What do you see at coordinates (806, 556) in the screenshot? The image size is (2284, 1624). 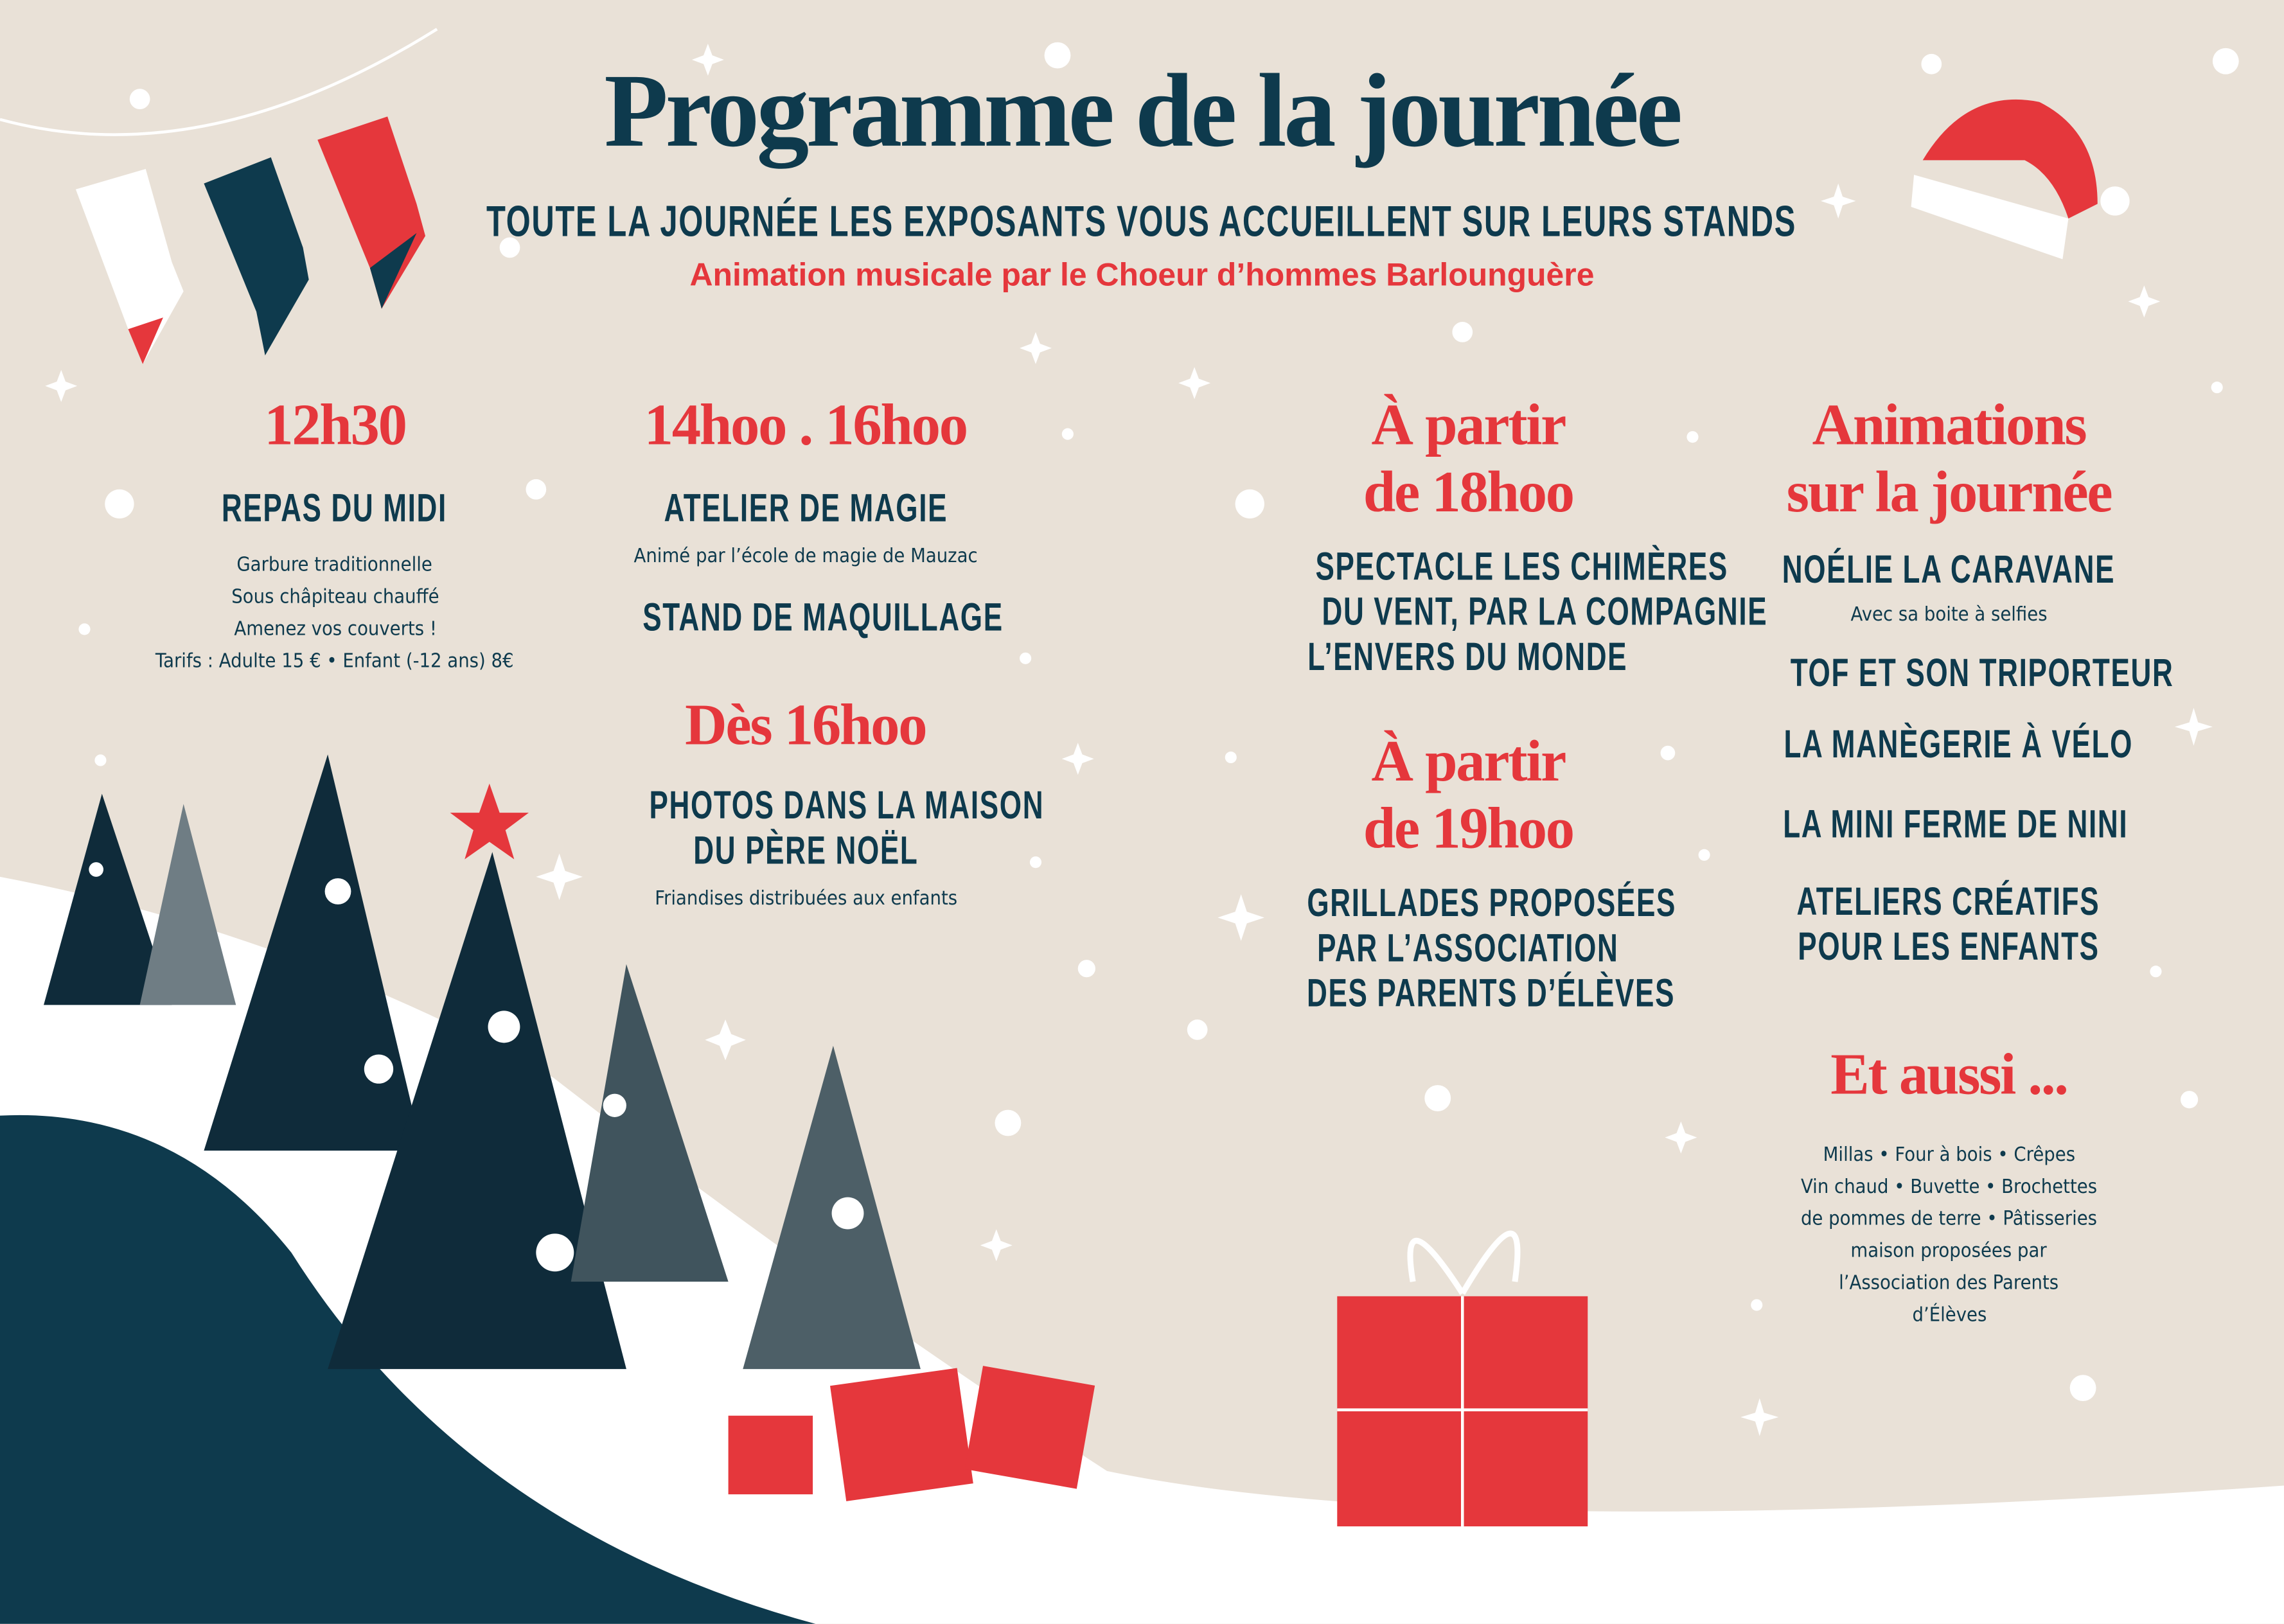 I see `detail-line: Animé par l’école de magie de Mauzac` at bounding box center [806, 556].